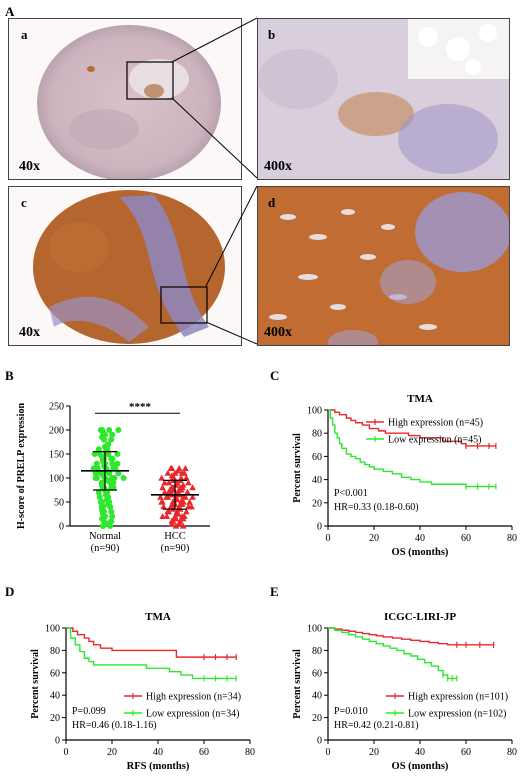 The height and width of the screenshot is (777, 520). I want to click on annotation-text: P=0.010, so click(351, 711).